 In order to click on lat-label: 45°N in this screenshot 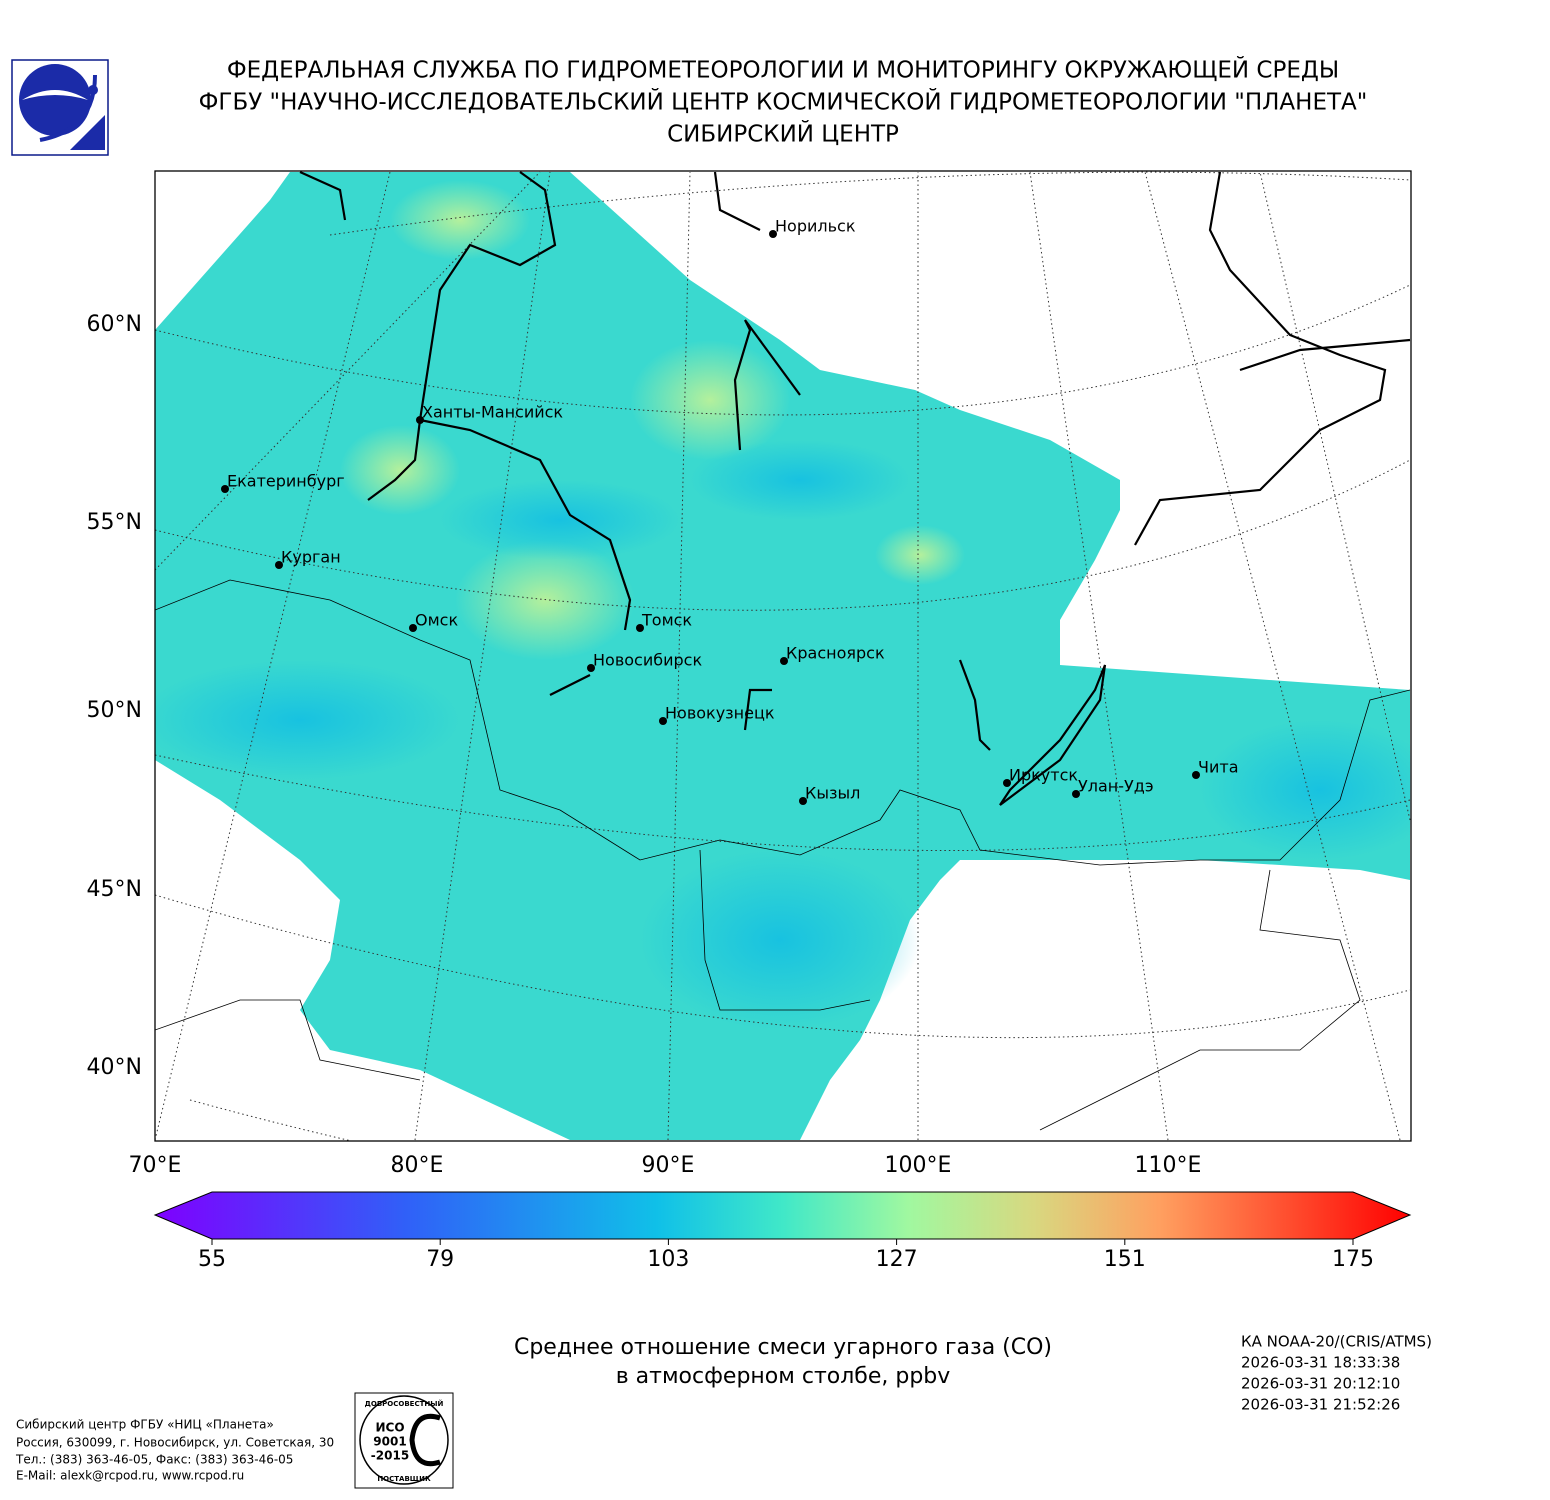, I will do `click(114, 889)`.